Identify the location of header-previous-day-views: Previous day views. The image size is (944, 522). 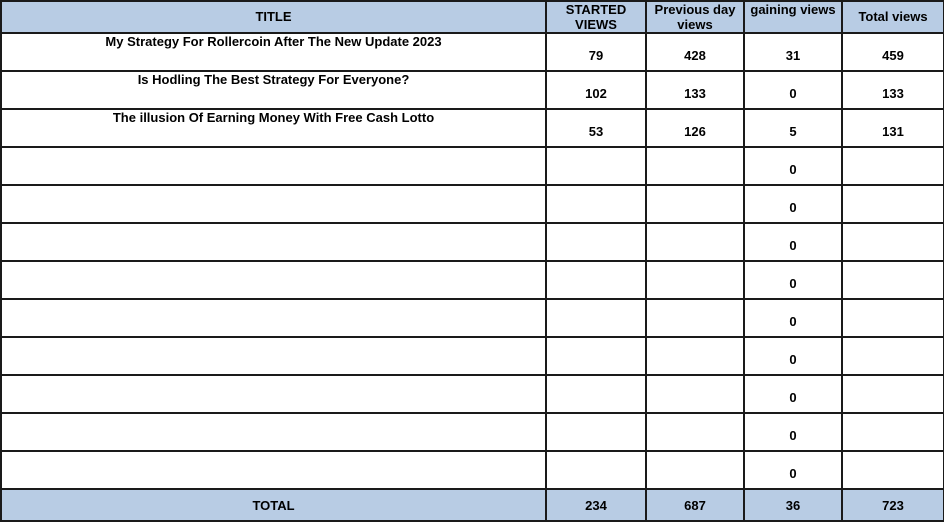
(695, 17).